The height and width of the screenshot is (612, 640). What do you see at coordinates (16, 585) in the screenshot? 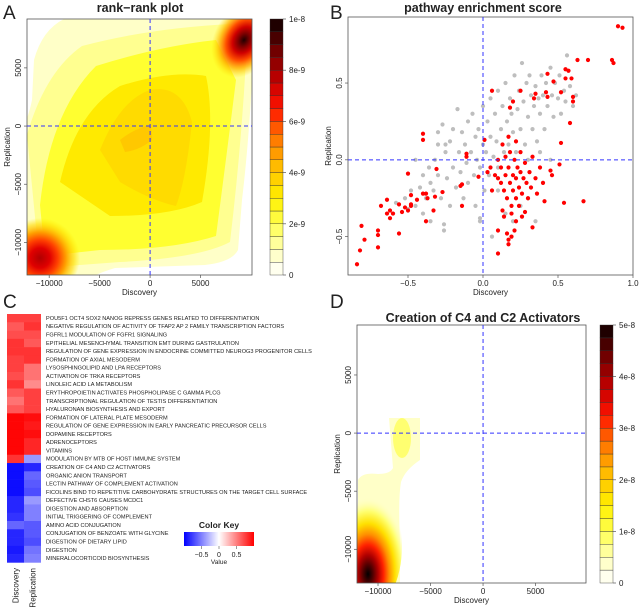
I see `column-label: Discovery` at bounding box center [16, 585].